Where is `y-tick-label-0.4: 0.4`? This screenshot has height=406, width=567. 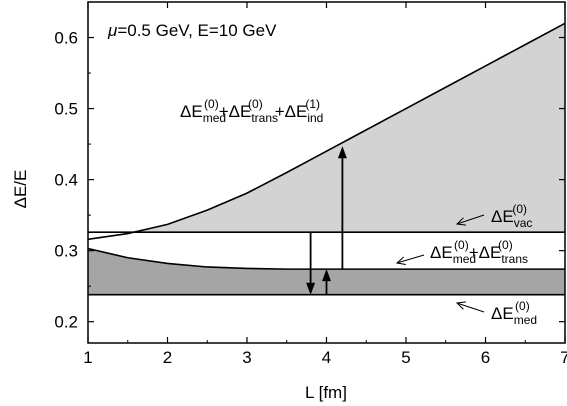 y-tick-label-0.4: 0.4 is located at coordinates (66, 180).